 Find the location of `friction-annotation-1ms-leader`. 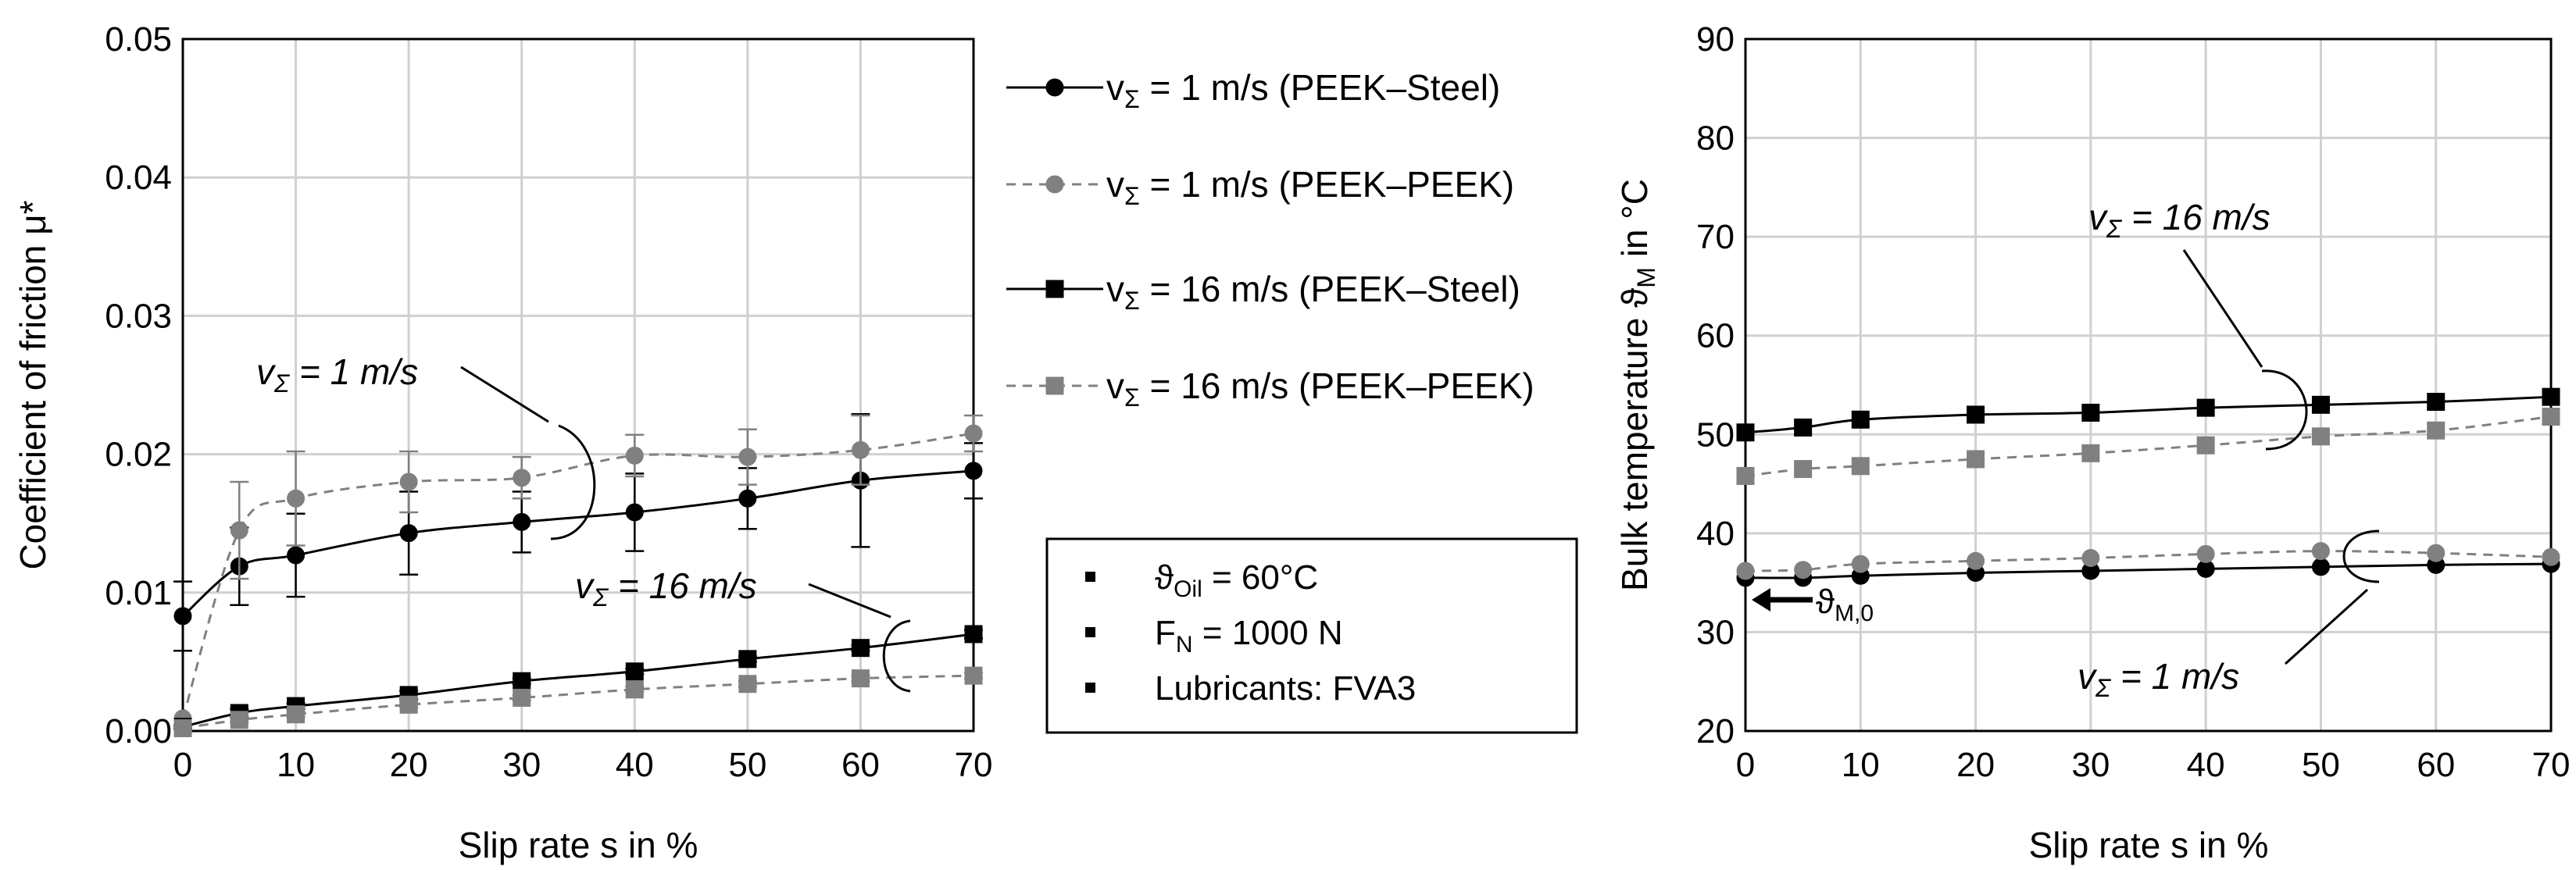

friction-annotation-1ms-leader is located at coordinates (504, 394).